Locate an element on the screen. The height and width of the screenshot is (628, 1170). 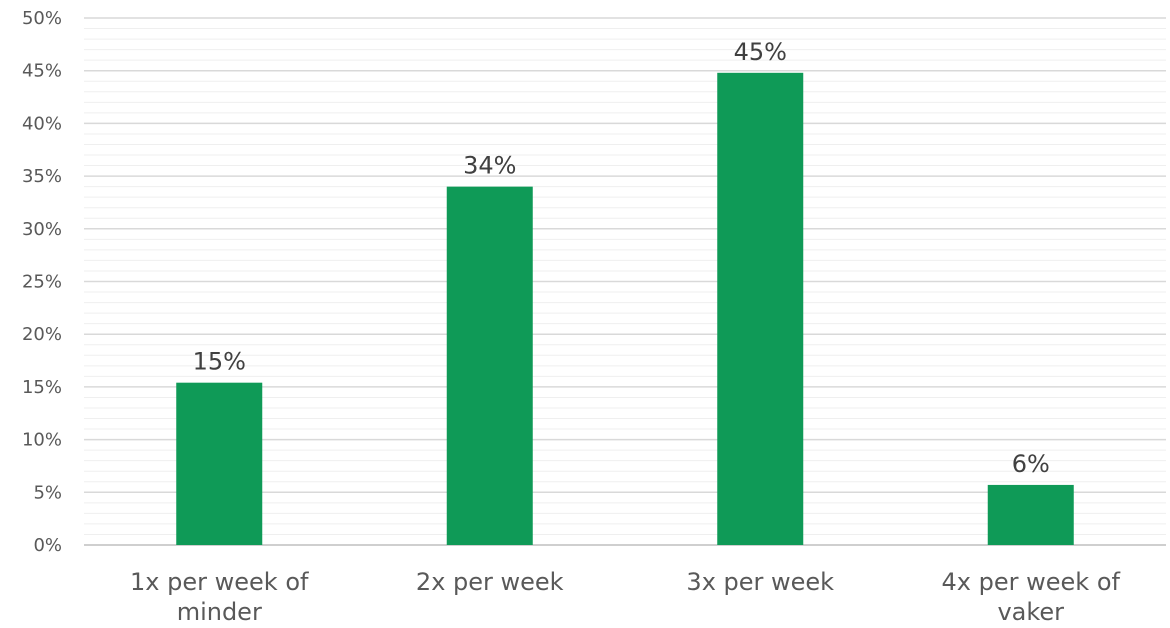
x-category-label: vaker is located at coordinates (1030, 612).